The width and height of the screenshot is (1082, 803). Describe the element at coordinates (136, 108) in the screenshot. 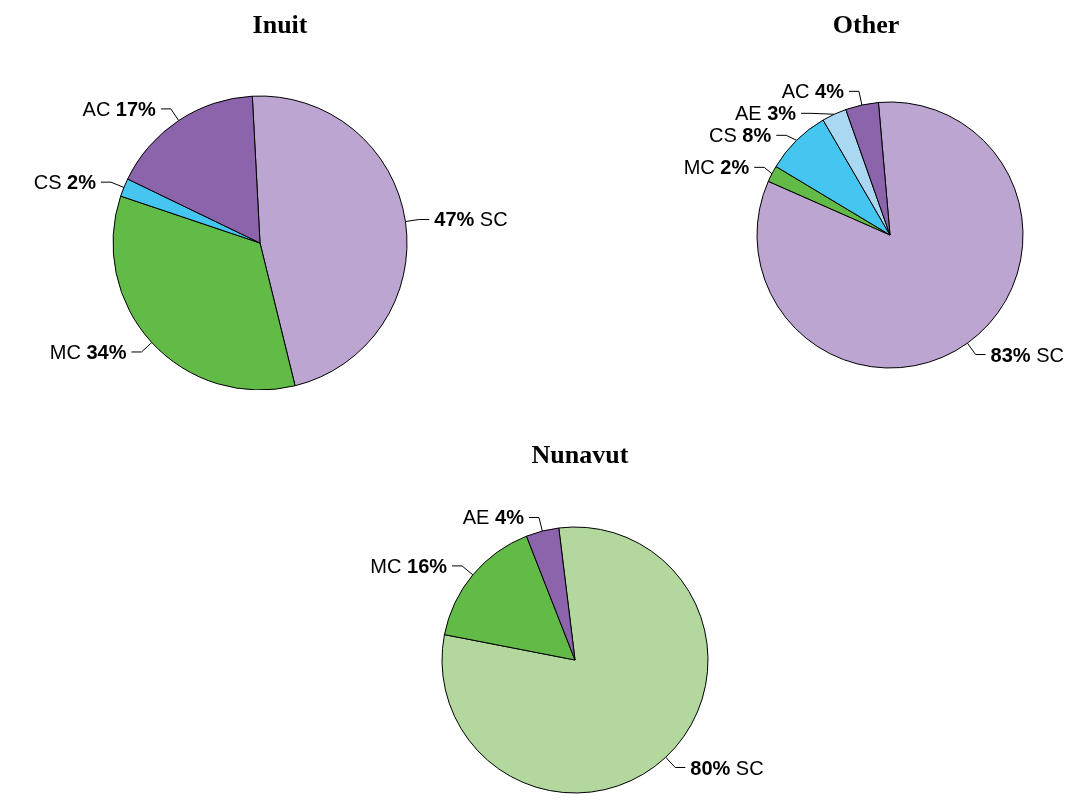

I see `data-label: 17%` at that location.